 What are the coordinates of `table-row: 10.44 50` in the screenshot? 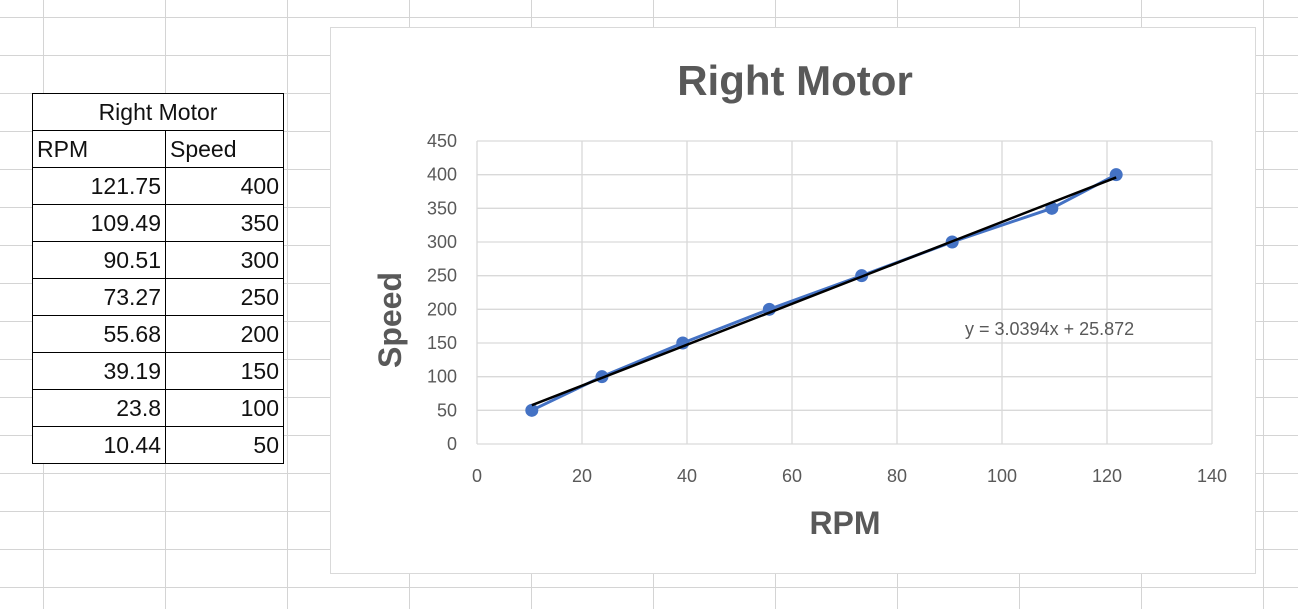 It's located at (158, 445).